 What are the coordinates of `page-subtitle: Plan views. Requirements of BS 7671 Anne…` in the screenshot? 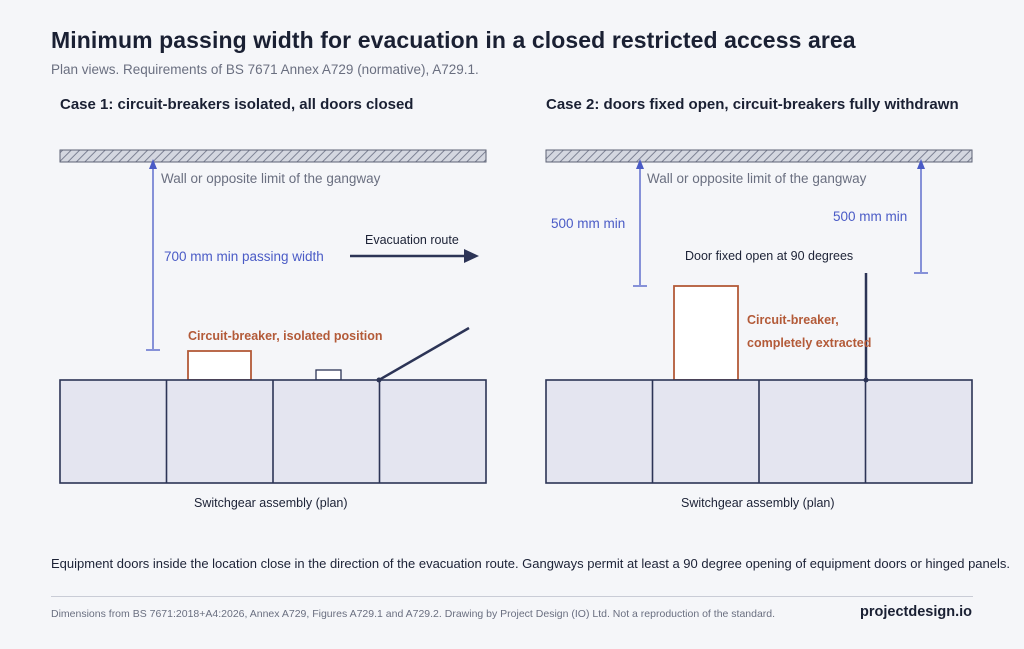 It's located at (265, 69).